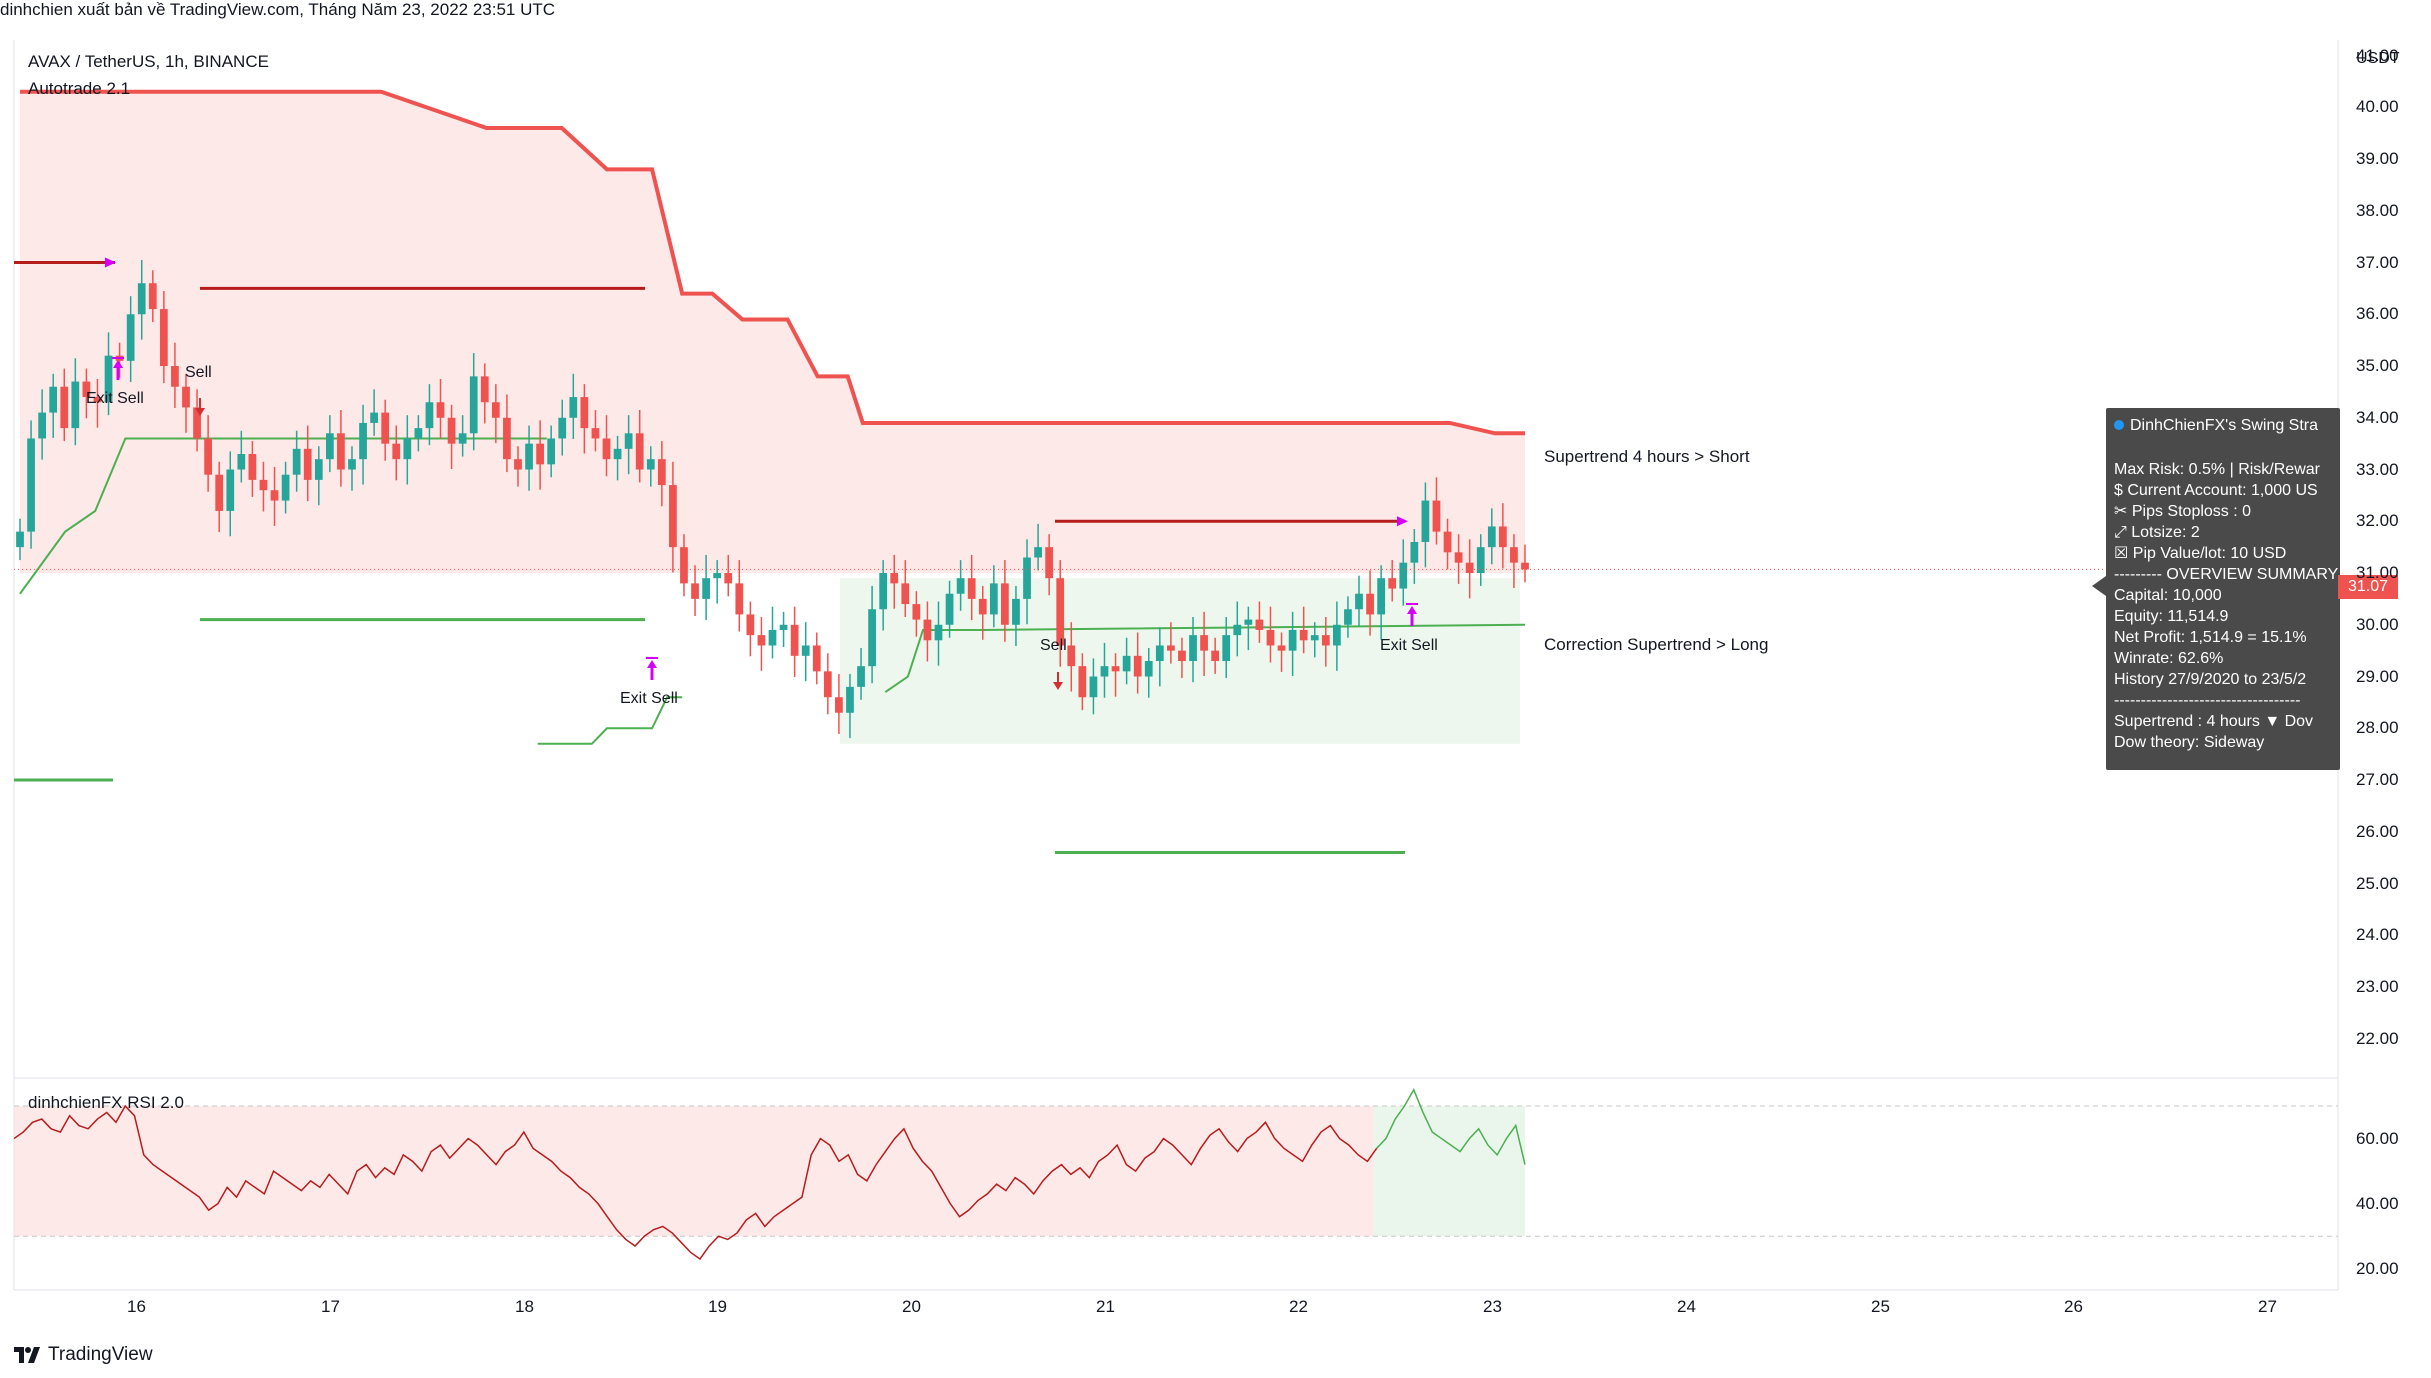 The height and width of the screenshot is (1378, 2431). What do you see at coordinates (2377, 159) in the screenshot?
I see `price-tick: 39.00` at bounding box center [2377, 159].